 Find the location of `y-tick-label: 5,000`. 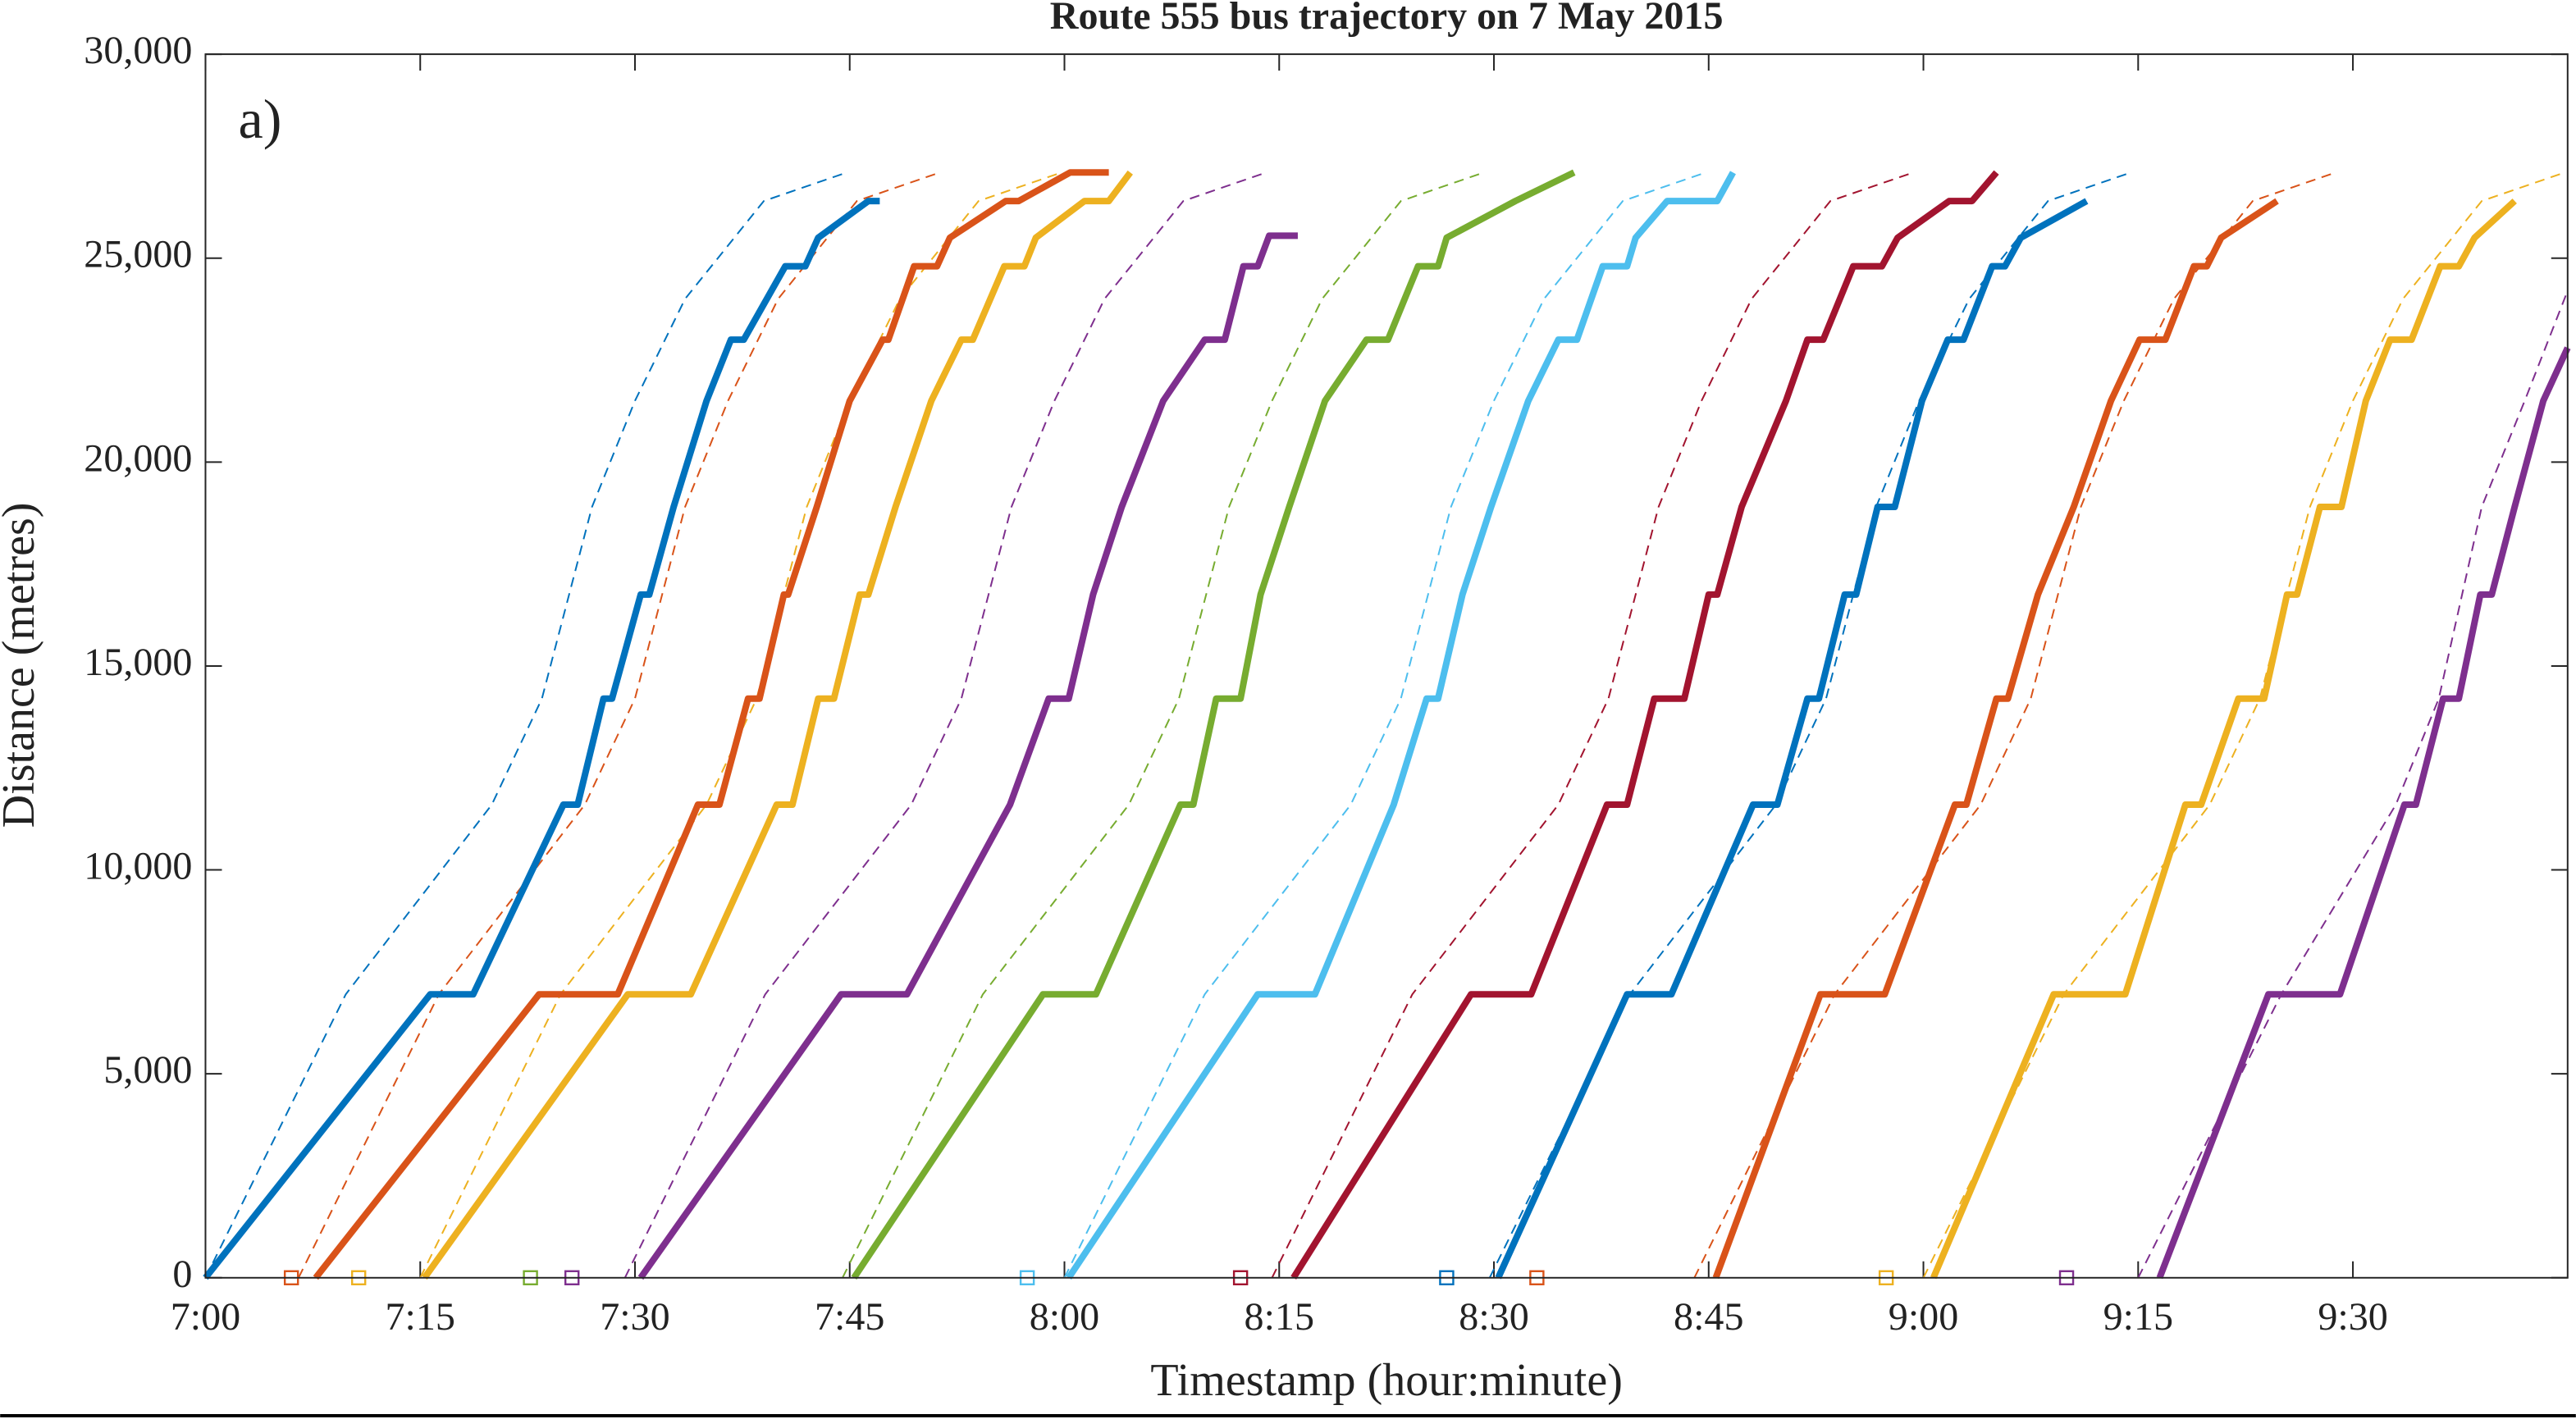

y-tick-label: 5,000 is located at coordinates (148, 1070).